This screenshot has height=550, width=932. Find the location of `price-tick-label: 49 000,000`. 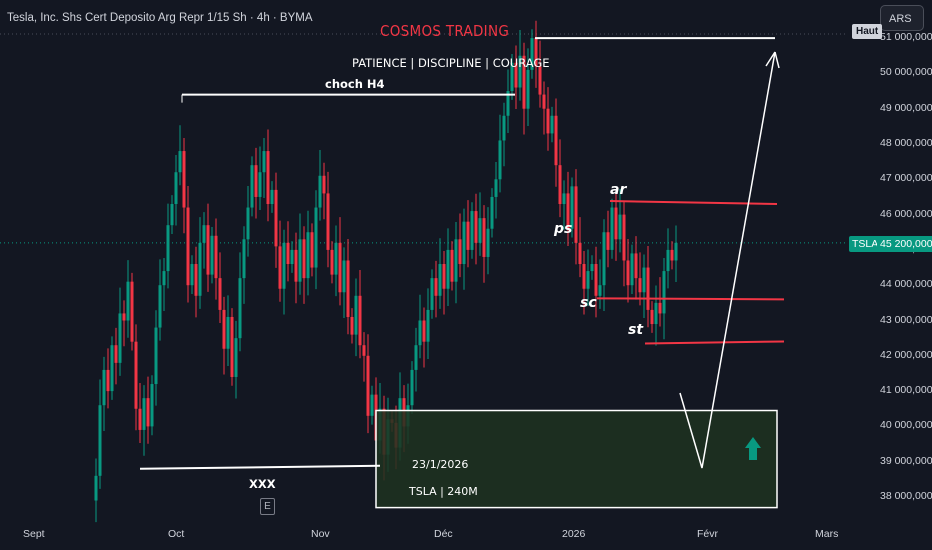

price-tick-label: 49 000,000 is located at coordinates (906, 107).